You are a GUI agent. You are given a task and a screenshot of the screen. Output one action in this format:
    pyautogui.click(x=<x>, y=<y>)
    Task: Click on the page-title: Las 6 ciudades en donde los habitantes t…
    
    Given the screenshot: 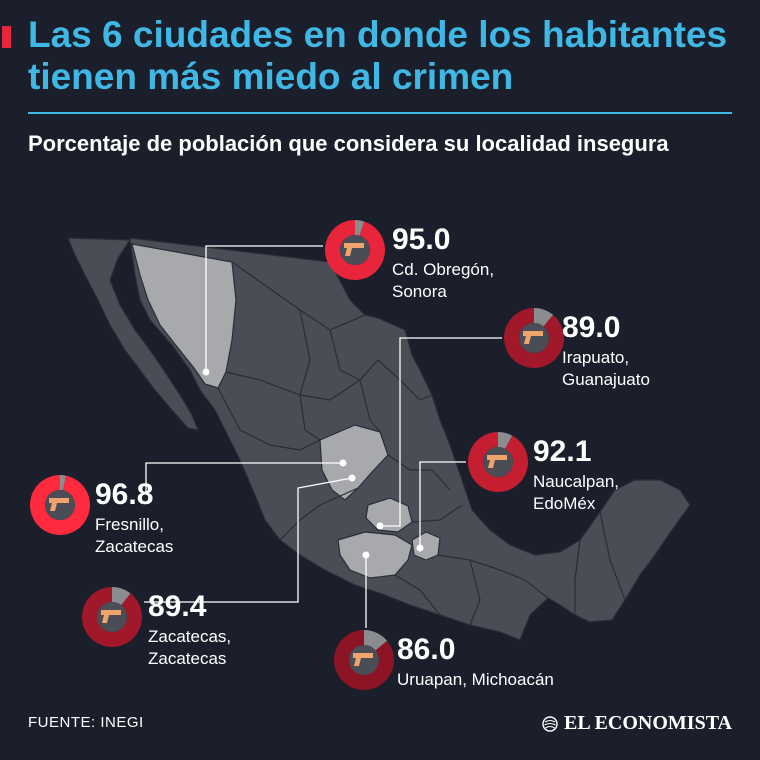 What is the action you would take?
    pyautogui.click(x=378, y=55)
    